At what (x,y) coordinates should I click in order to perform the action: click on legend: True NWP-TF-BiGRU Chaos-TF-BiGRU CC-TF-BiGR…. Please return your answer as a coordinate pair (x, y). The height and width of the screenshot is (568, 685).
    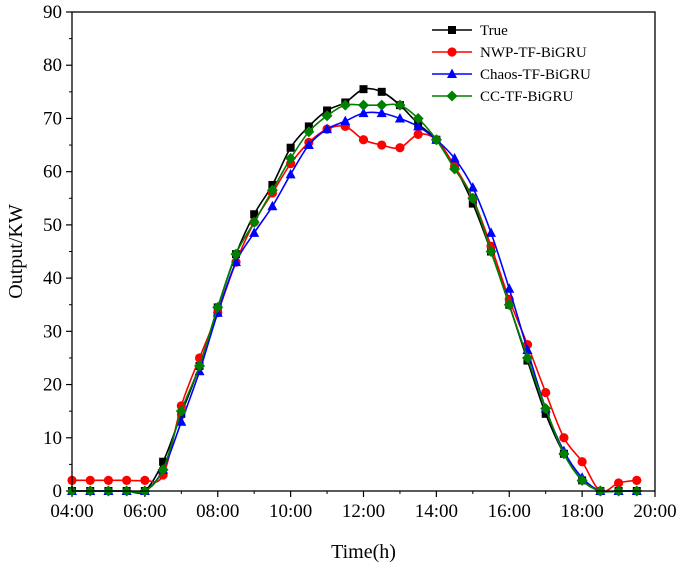
    Looking at the image, I should click on (511, 64).